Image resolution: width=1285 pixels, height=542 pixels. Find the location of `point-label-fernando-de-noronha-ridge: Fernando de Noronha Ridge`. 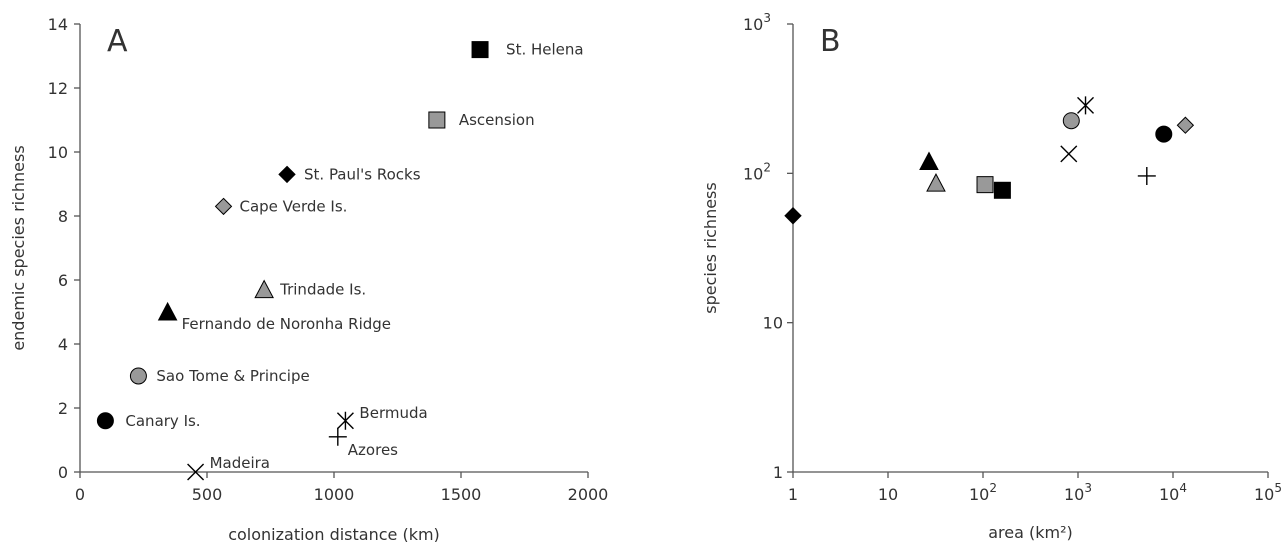

point-label-fernando-de-noronha-ridge: Fernando de Noronha Ridge is located at coordinates (286, 324).